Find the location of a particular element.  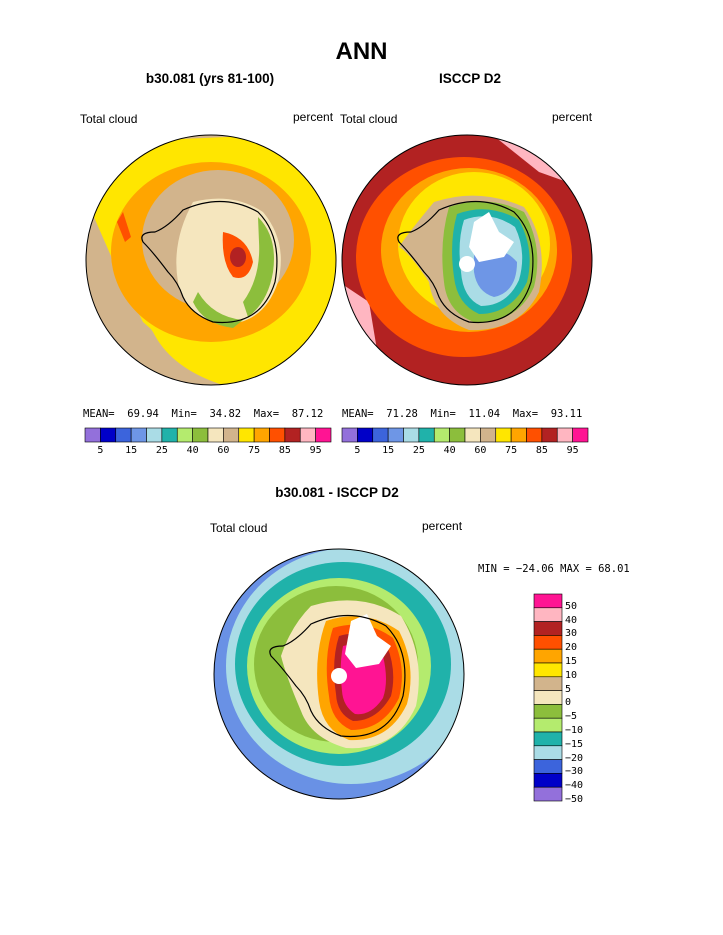

colorbar-tick-label: 0 is located at coordinates (568, 703).